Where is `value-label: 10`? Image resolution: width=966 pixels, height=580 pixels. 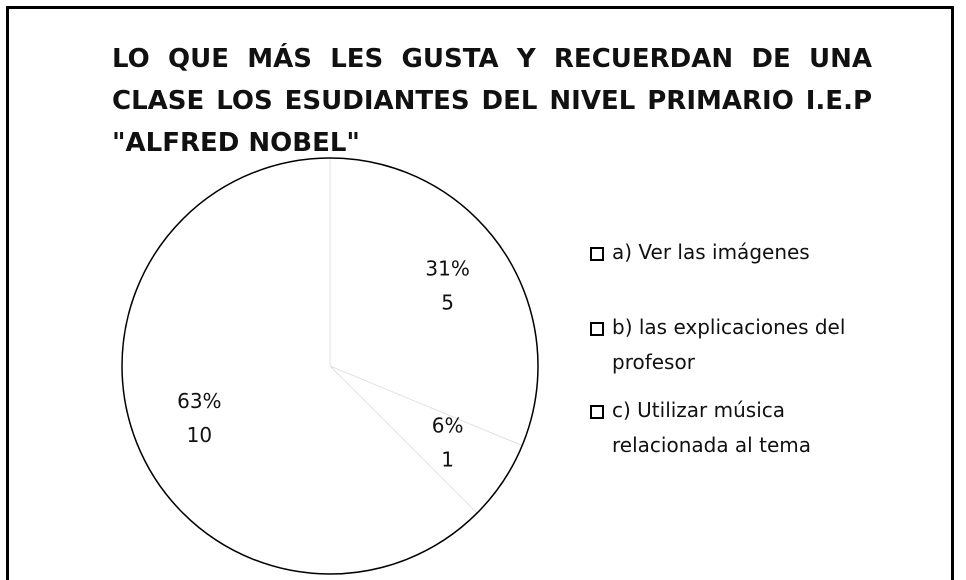
value-label: 10 is located at coordinates (199, 435).